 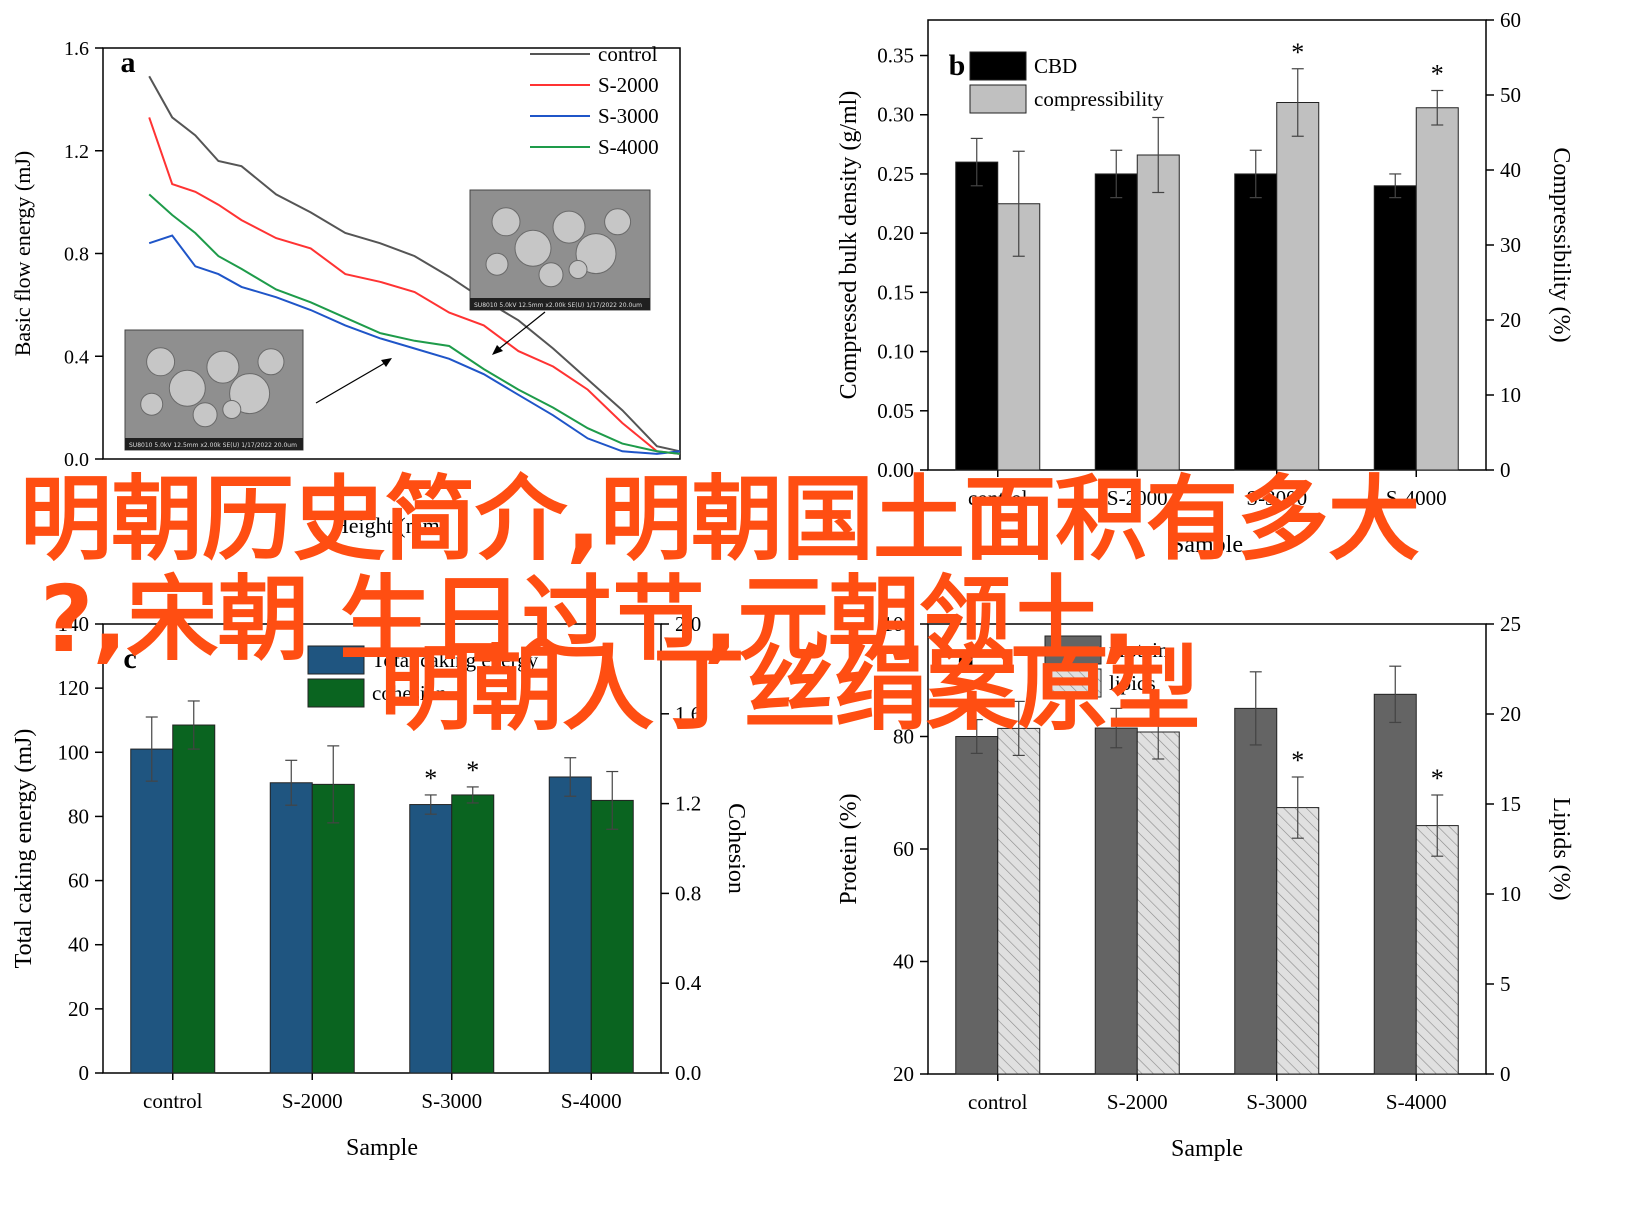 I want to click on y-right-tick-label: 15, so click(x=1510, y=804).